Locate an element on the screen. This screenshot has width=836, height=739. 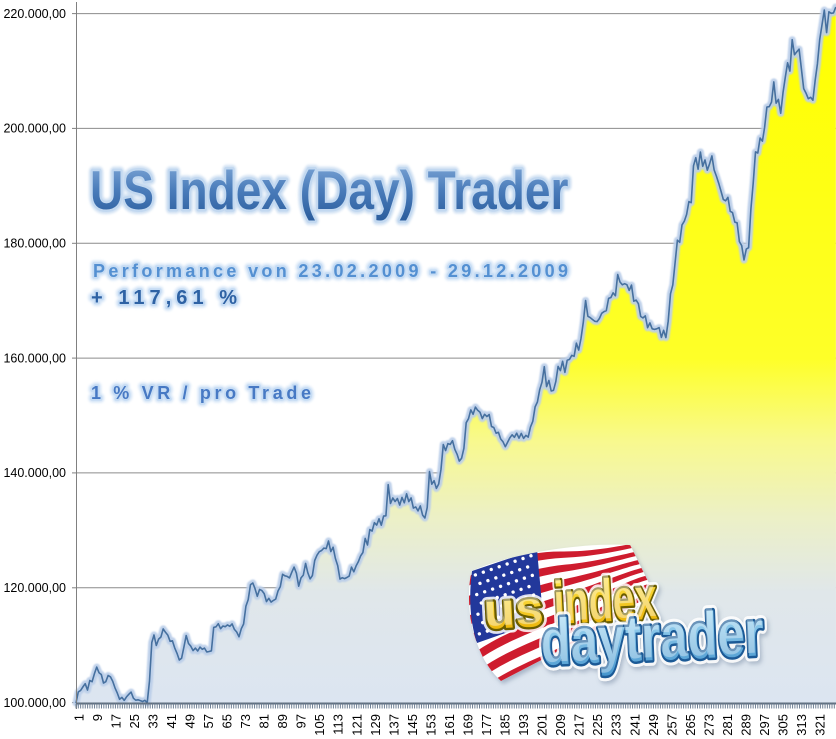
svg-text: 289 is located at coordinates (746, 725).